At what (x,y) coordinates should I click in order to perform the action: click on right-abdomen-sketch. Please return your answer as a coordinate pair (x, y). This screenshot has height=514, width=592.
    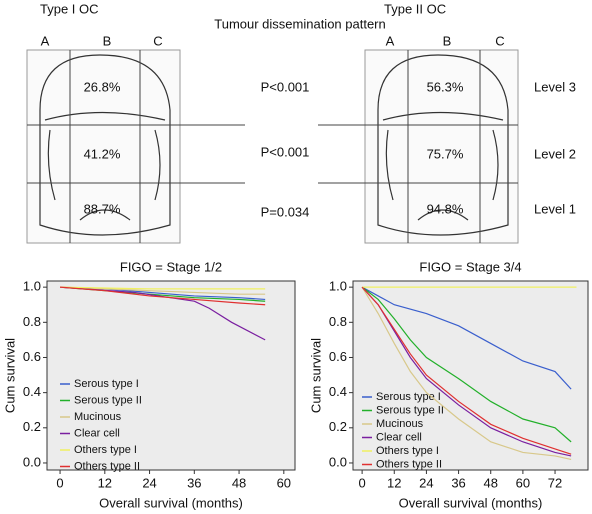
    Looking at the image, I should click on (443, 145).